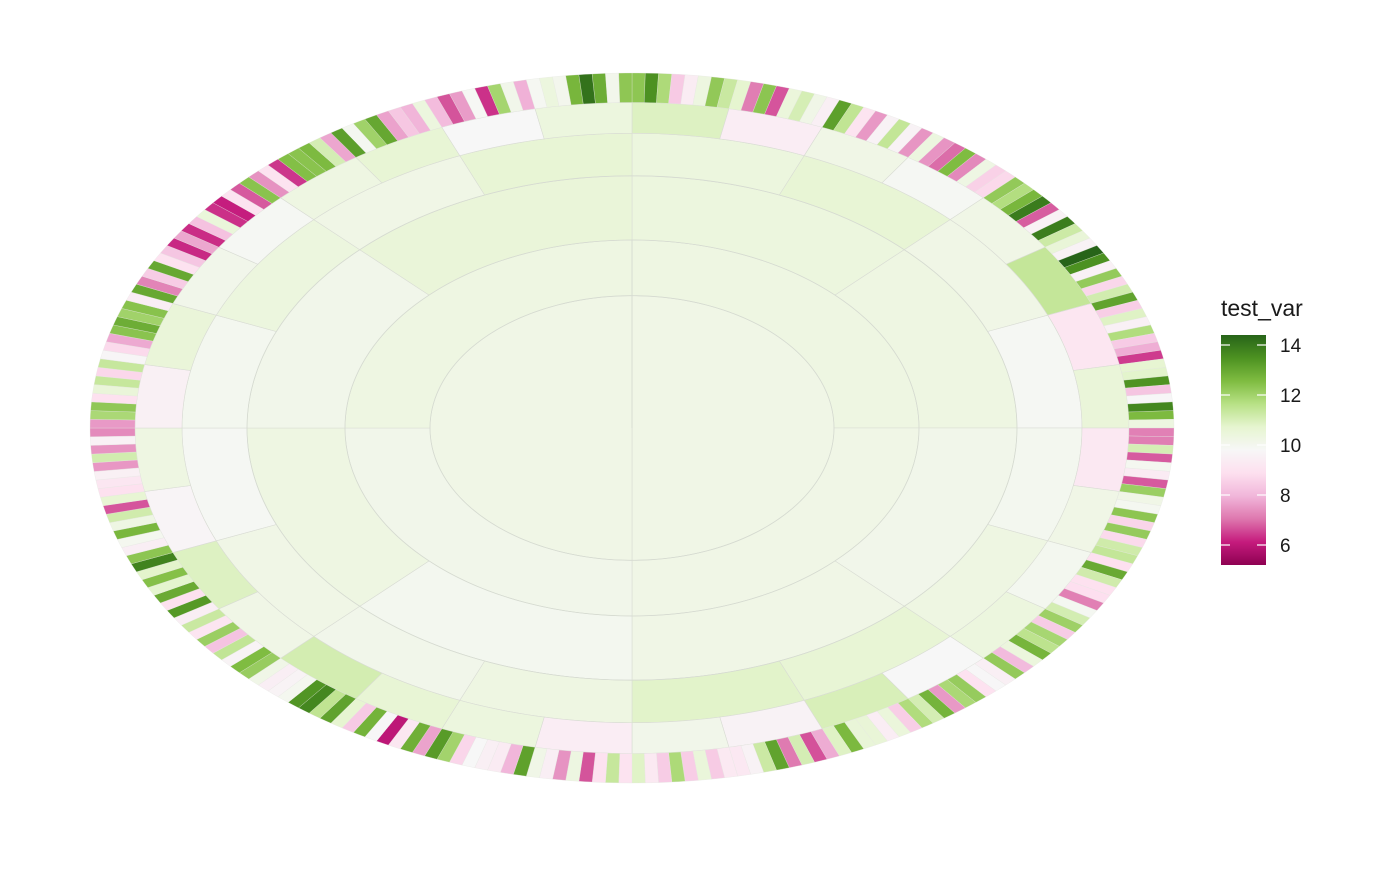  Describe the element at coordinates (1290, 396) in the screenshot. I see `legend-tick-label: 12` at that location.